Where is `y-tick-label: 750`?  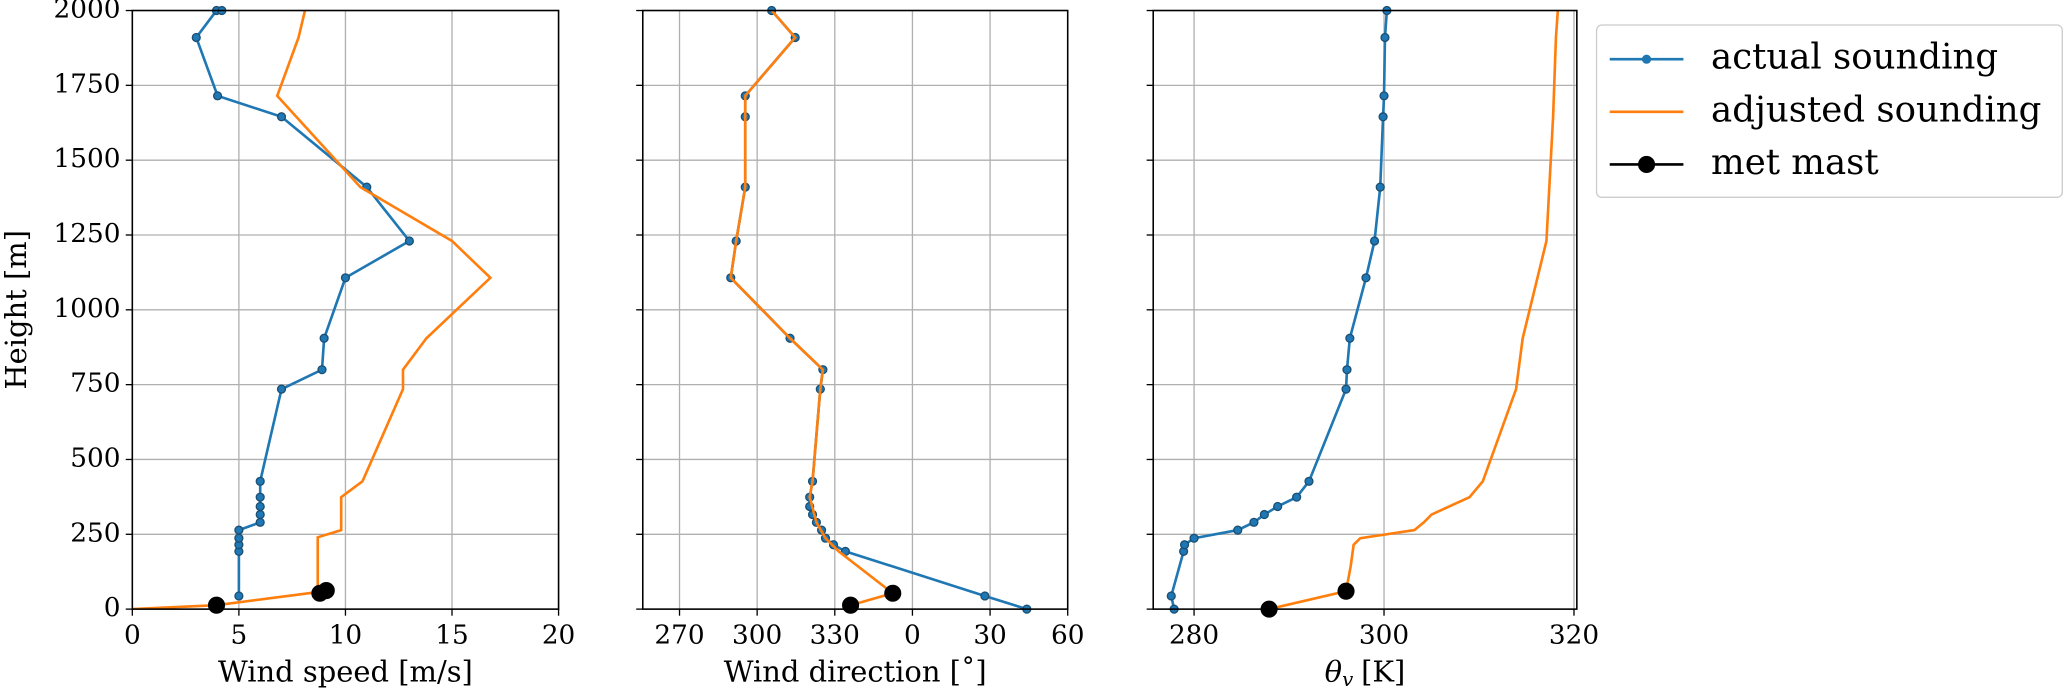
y-tick-label: 750 is located at coordinates (95, 384).